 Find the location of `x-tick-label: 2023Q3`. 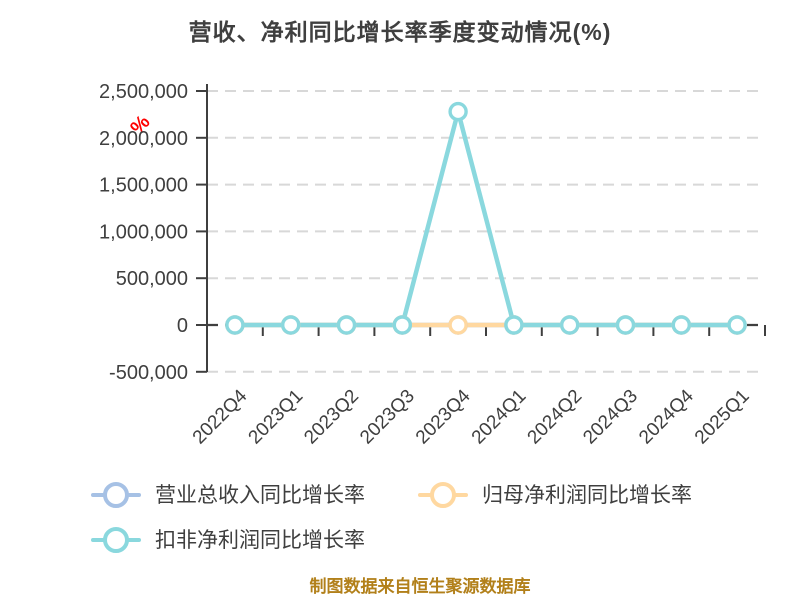

x-tick-label: 2023Q3 is located at coordinates (387, 417).